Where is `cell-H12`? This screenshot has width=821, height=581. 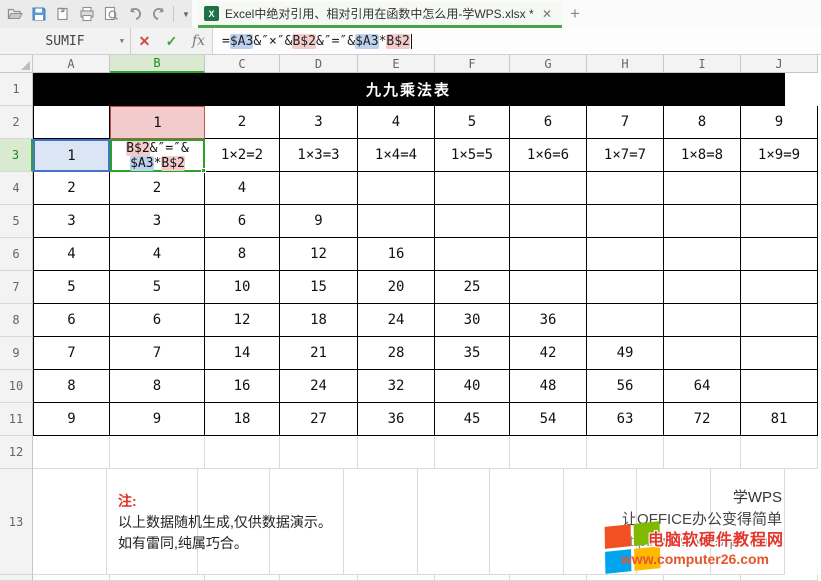 cell-H12 is located at coordinates (625, 452).